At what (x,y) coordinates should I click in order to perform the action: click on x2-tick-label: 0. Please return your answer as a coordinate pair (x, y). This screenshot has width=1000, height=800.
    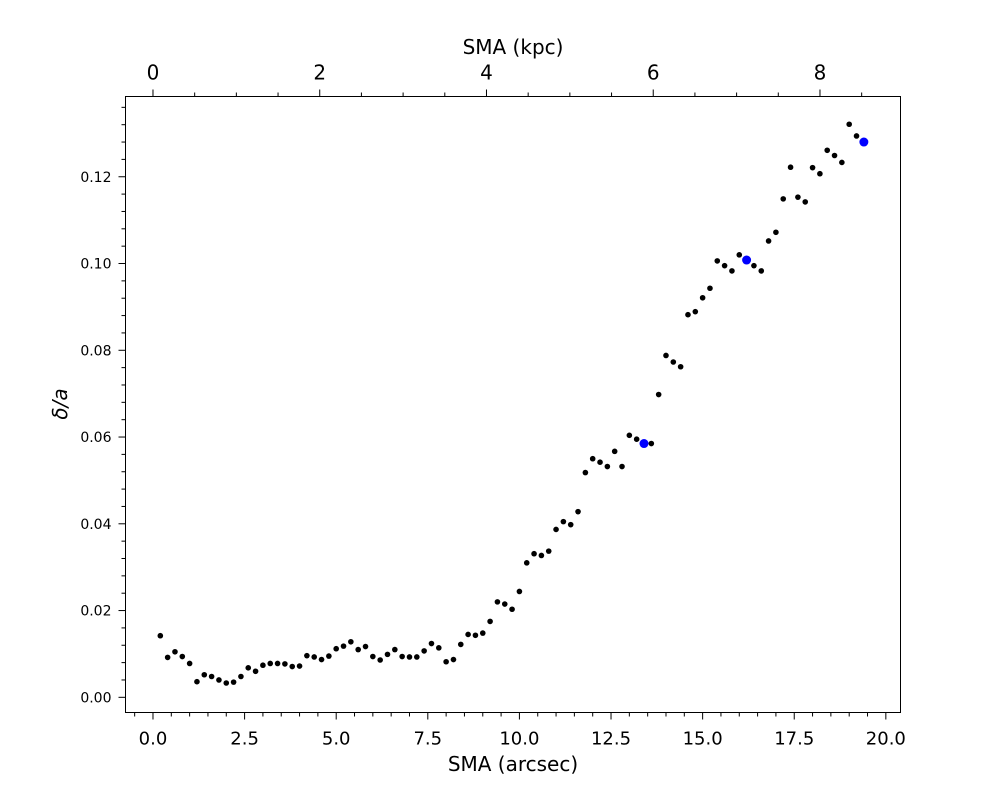
    Looking at the image, I should click on (153, 73).